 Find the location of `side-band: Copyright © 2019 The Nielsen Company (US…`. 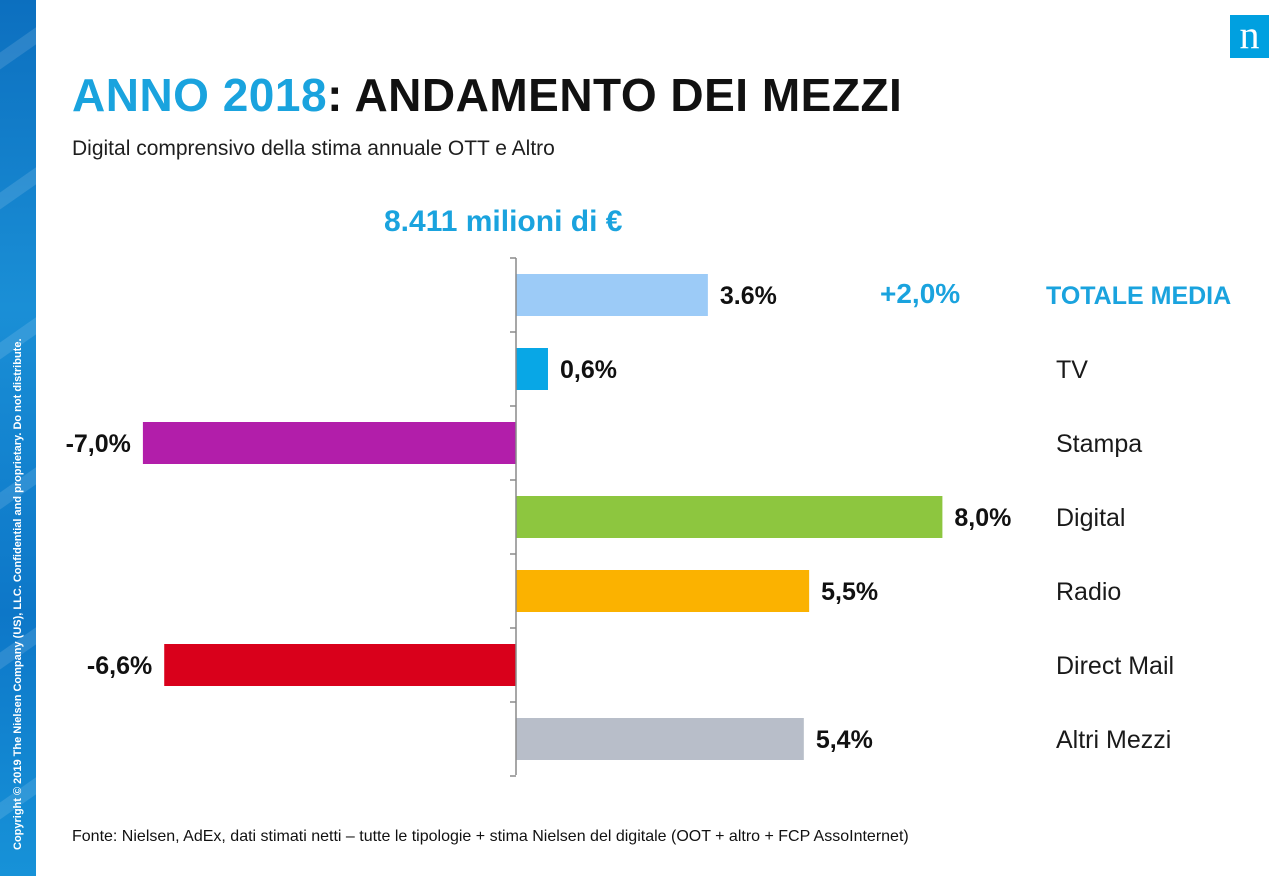

side-band: Copyright © 2019 The Nielsen Company (US… is located at coordinates (18, 438).